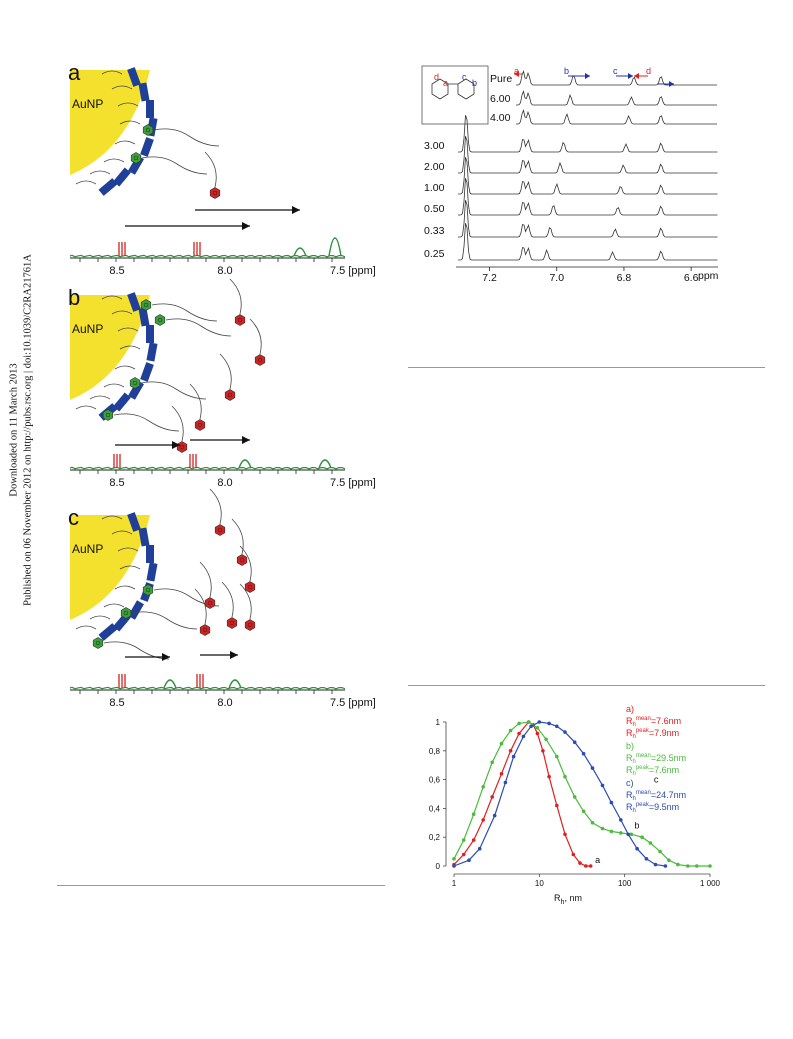 This screenshot has width=793, height=1039. I want to click on divider-right-bottom, so click(586, 685).